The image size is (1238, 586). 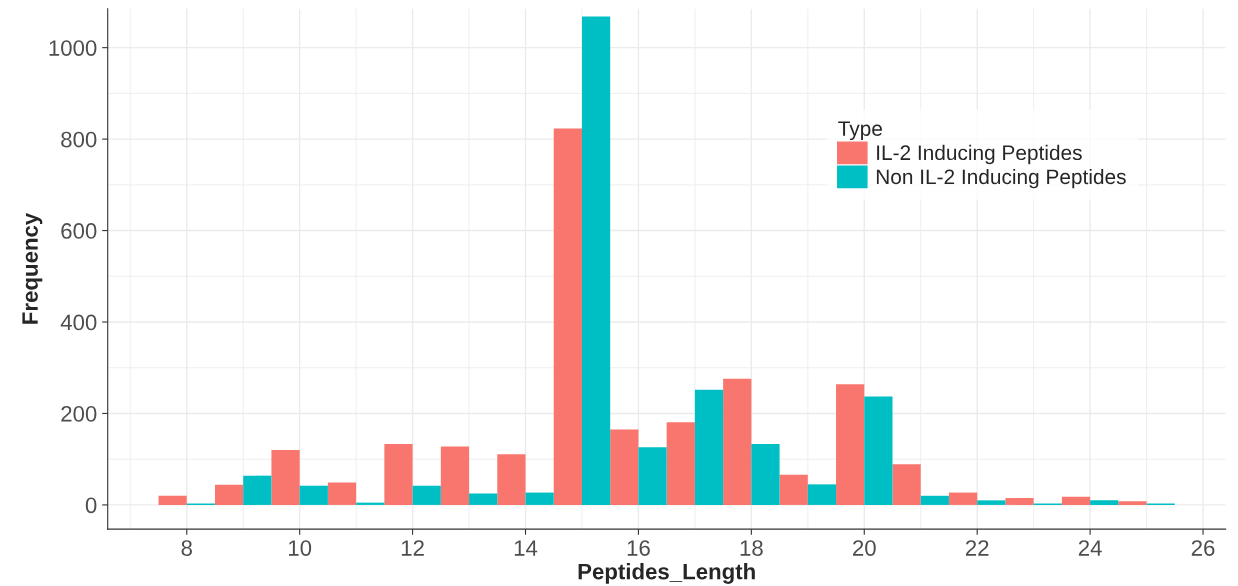 What do you see at coordinates (73, 48) in the screenshot?
I see `y-tick-label: 1000` at bounding box center [73, 48].